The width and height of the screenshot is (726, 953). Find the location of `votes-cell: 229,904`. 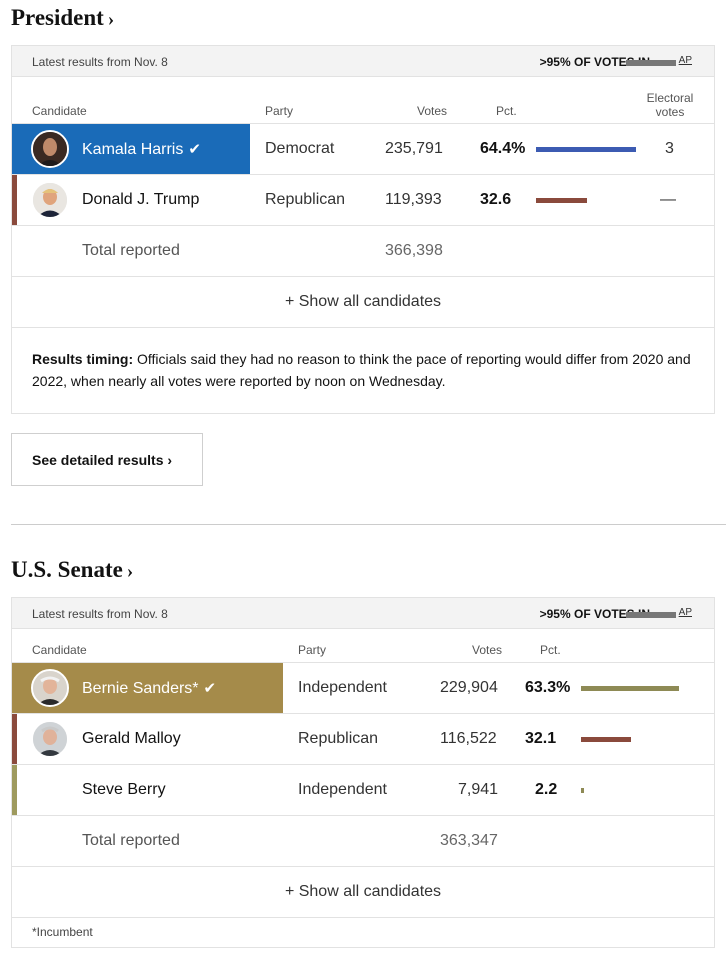

votes-cell: 229,904 is located at coordinates (469, 687).